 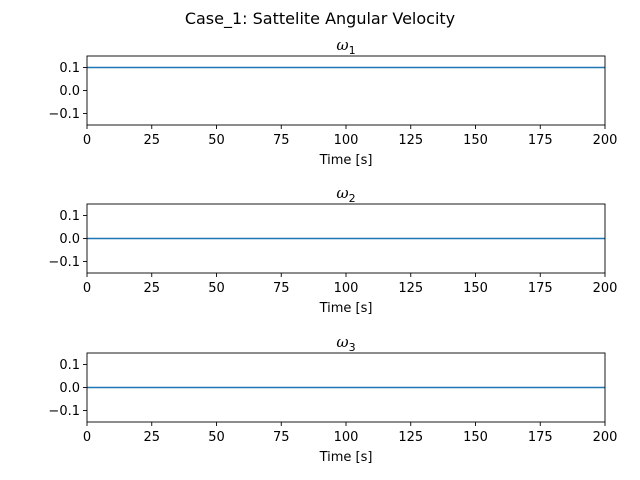 I want to click on subplot-title: ω1, so click(x=345, y=46).